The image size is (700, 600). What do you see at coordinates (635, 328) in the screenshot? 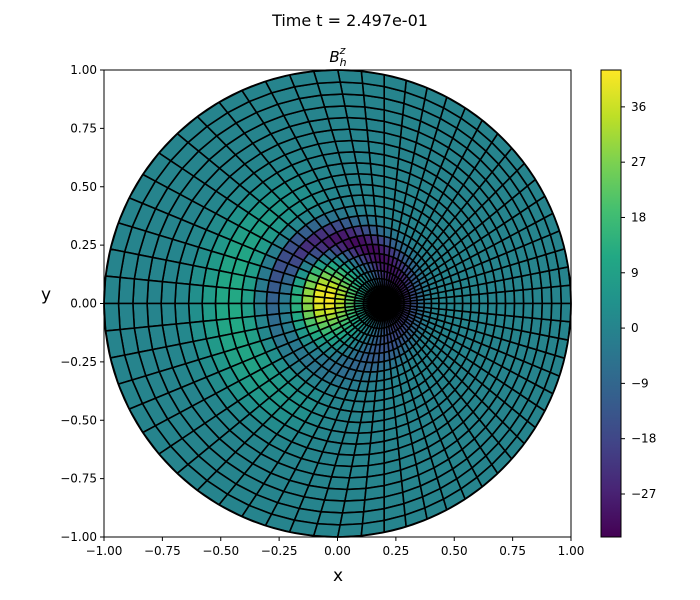
I see `colorbar-tick-label: 0` at bounding box center [635, 328].